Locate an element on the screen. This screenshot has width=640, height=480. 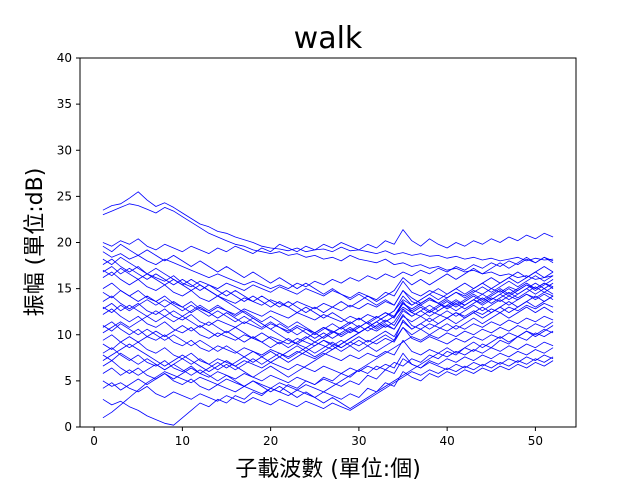
y-axis-label: 振幅 (單位:dB) is located at coordinates (35, 242).